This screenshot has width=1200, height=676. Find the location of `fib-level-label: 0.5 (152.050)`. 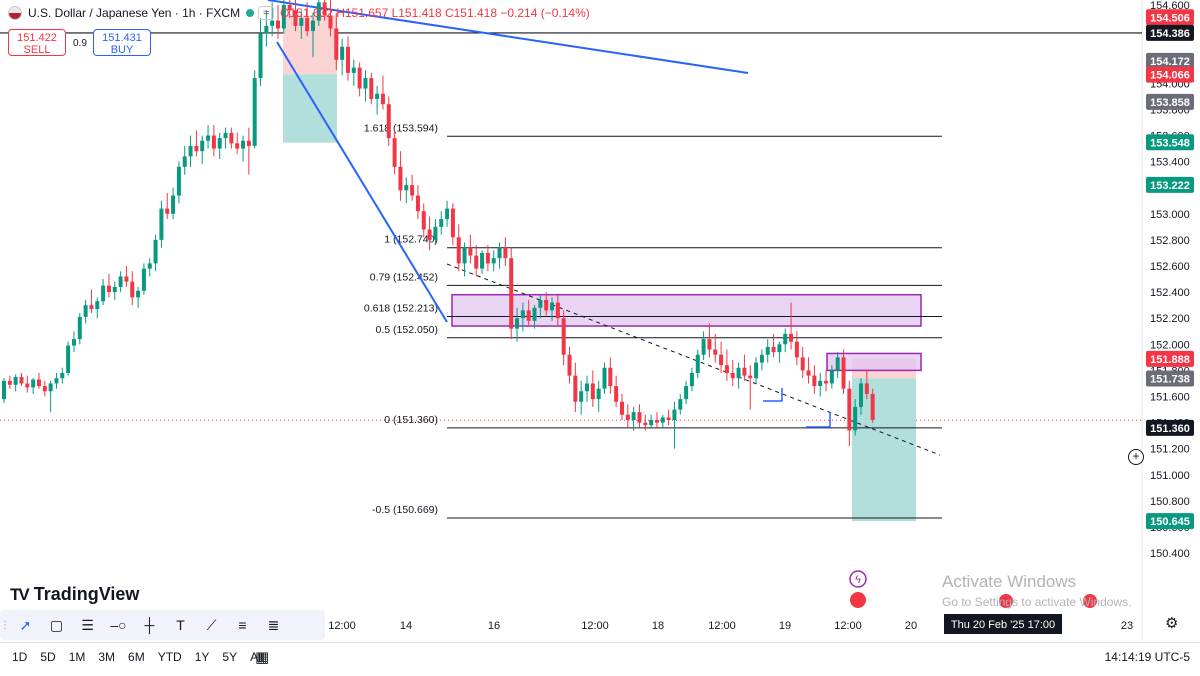

fib-level-label: 0.5 (152.050) is located at coordinates (407, 330).